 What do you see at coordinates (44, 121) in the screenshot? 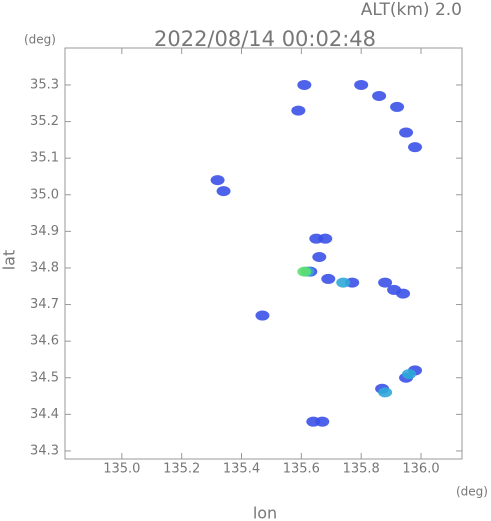
I see `y-tick-label: 35.2` at bounding box center [44, 121].